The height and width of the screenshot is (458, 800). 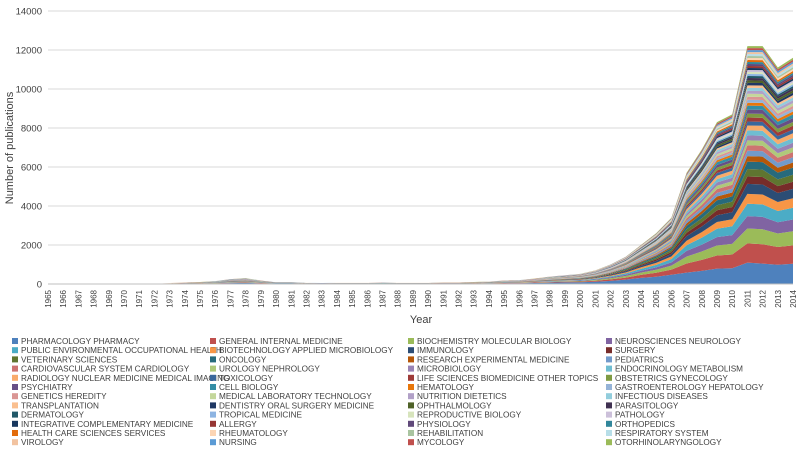 What do you see at coordinates (322, 298) in the screenshot?
I see `x-tick-label: 1983` at bounding box center [322, 298].